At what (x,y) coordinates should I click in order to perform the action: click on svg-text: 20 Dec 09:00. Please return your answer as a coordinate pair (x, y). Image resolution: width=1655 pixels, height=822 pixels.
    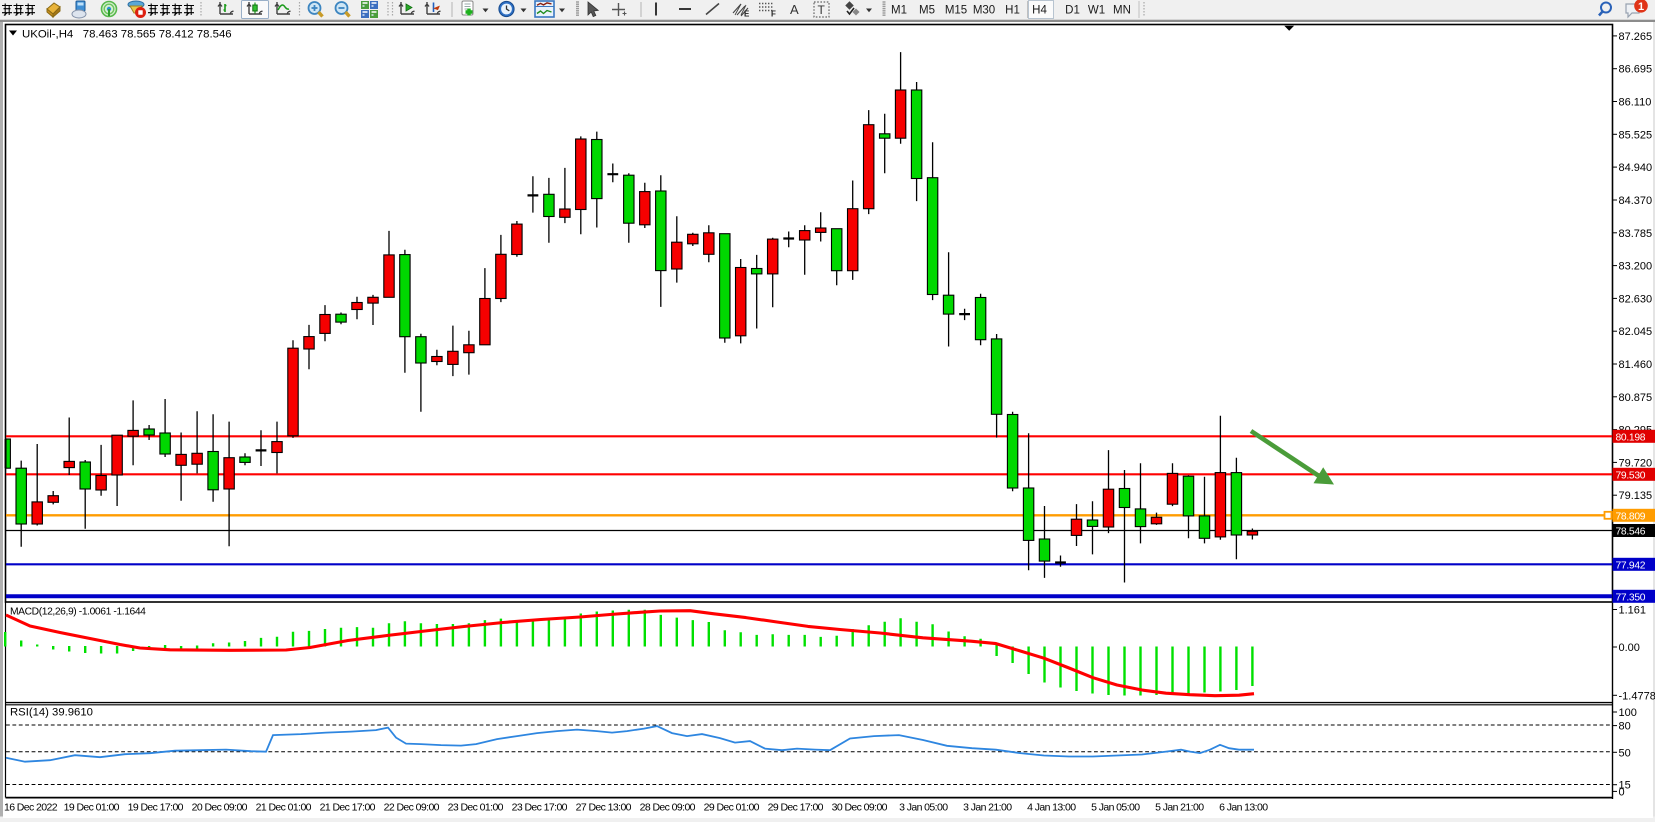
    Looking at the image, I should click on (220, 808).